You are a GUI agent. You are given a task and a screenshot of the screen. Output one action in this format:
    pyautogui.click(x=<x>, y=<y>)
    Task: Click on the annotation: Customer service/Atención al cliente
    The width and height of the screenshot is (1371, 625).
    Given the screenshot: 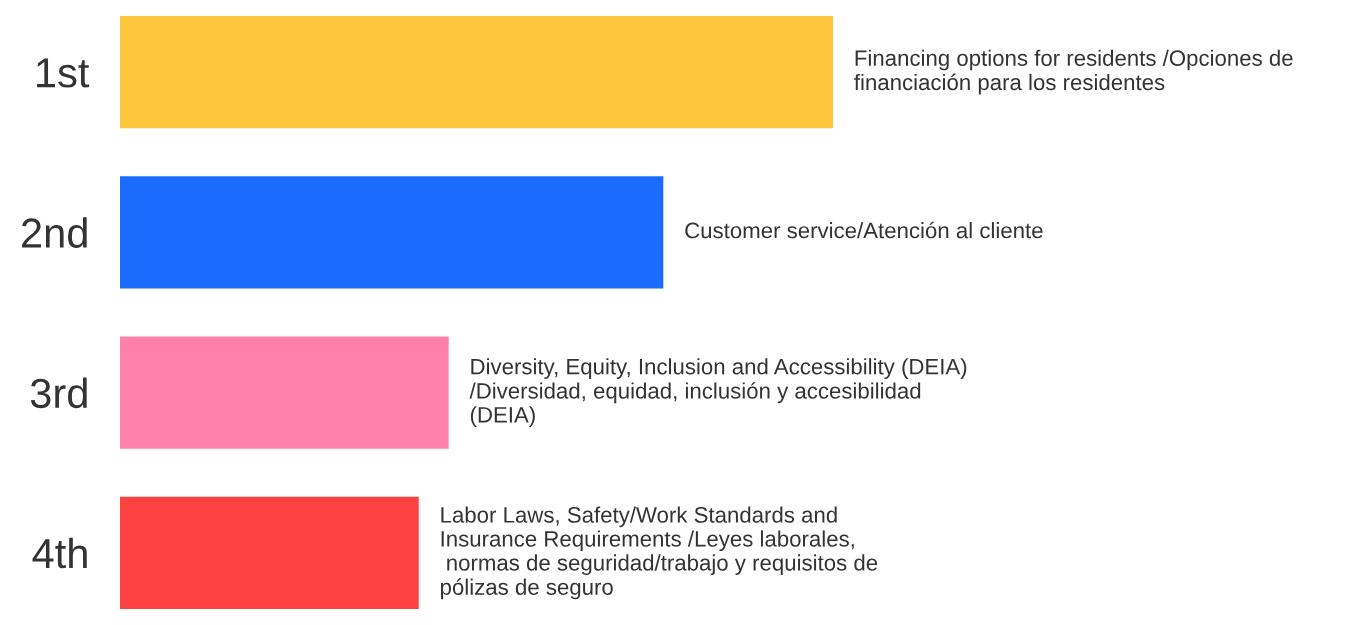 What is the action you would take?
    pyautogui.click(x=864, y=230)
    